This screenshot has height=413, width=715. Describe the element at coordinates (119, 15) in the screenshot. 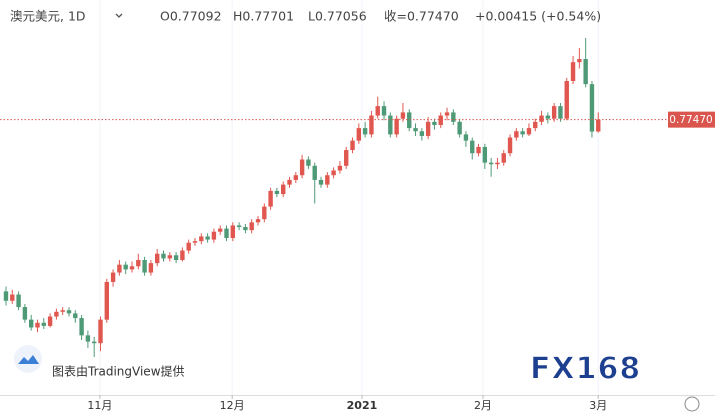

I see `dropdown-icon` at that location.